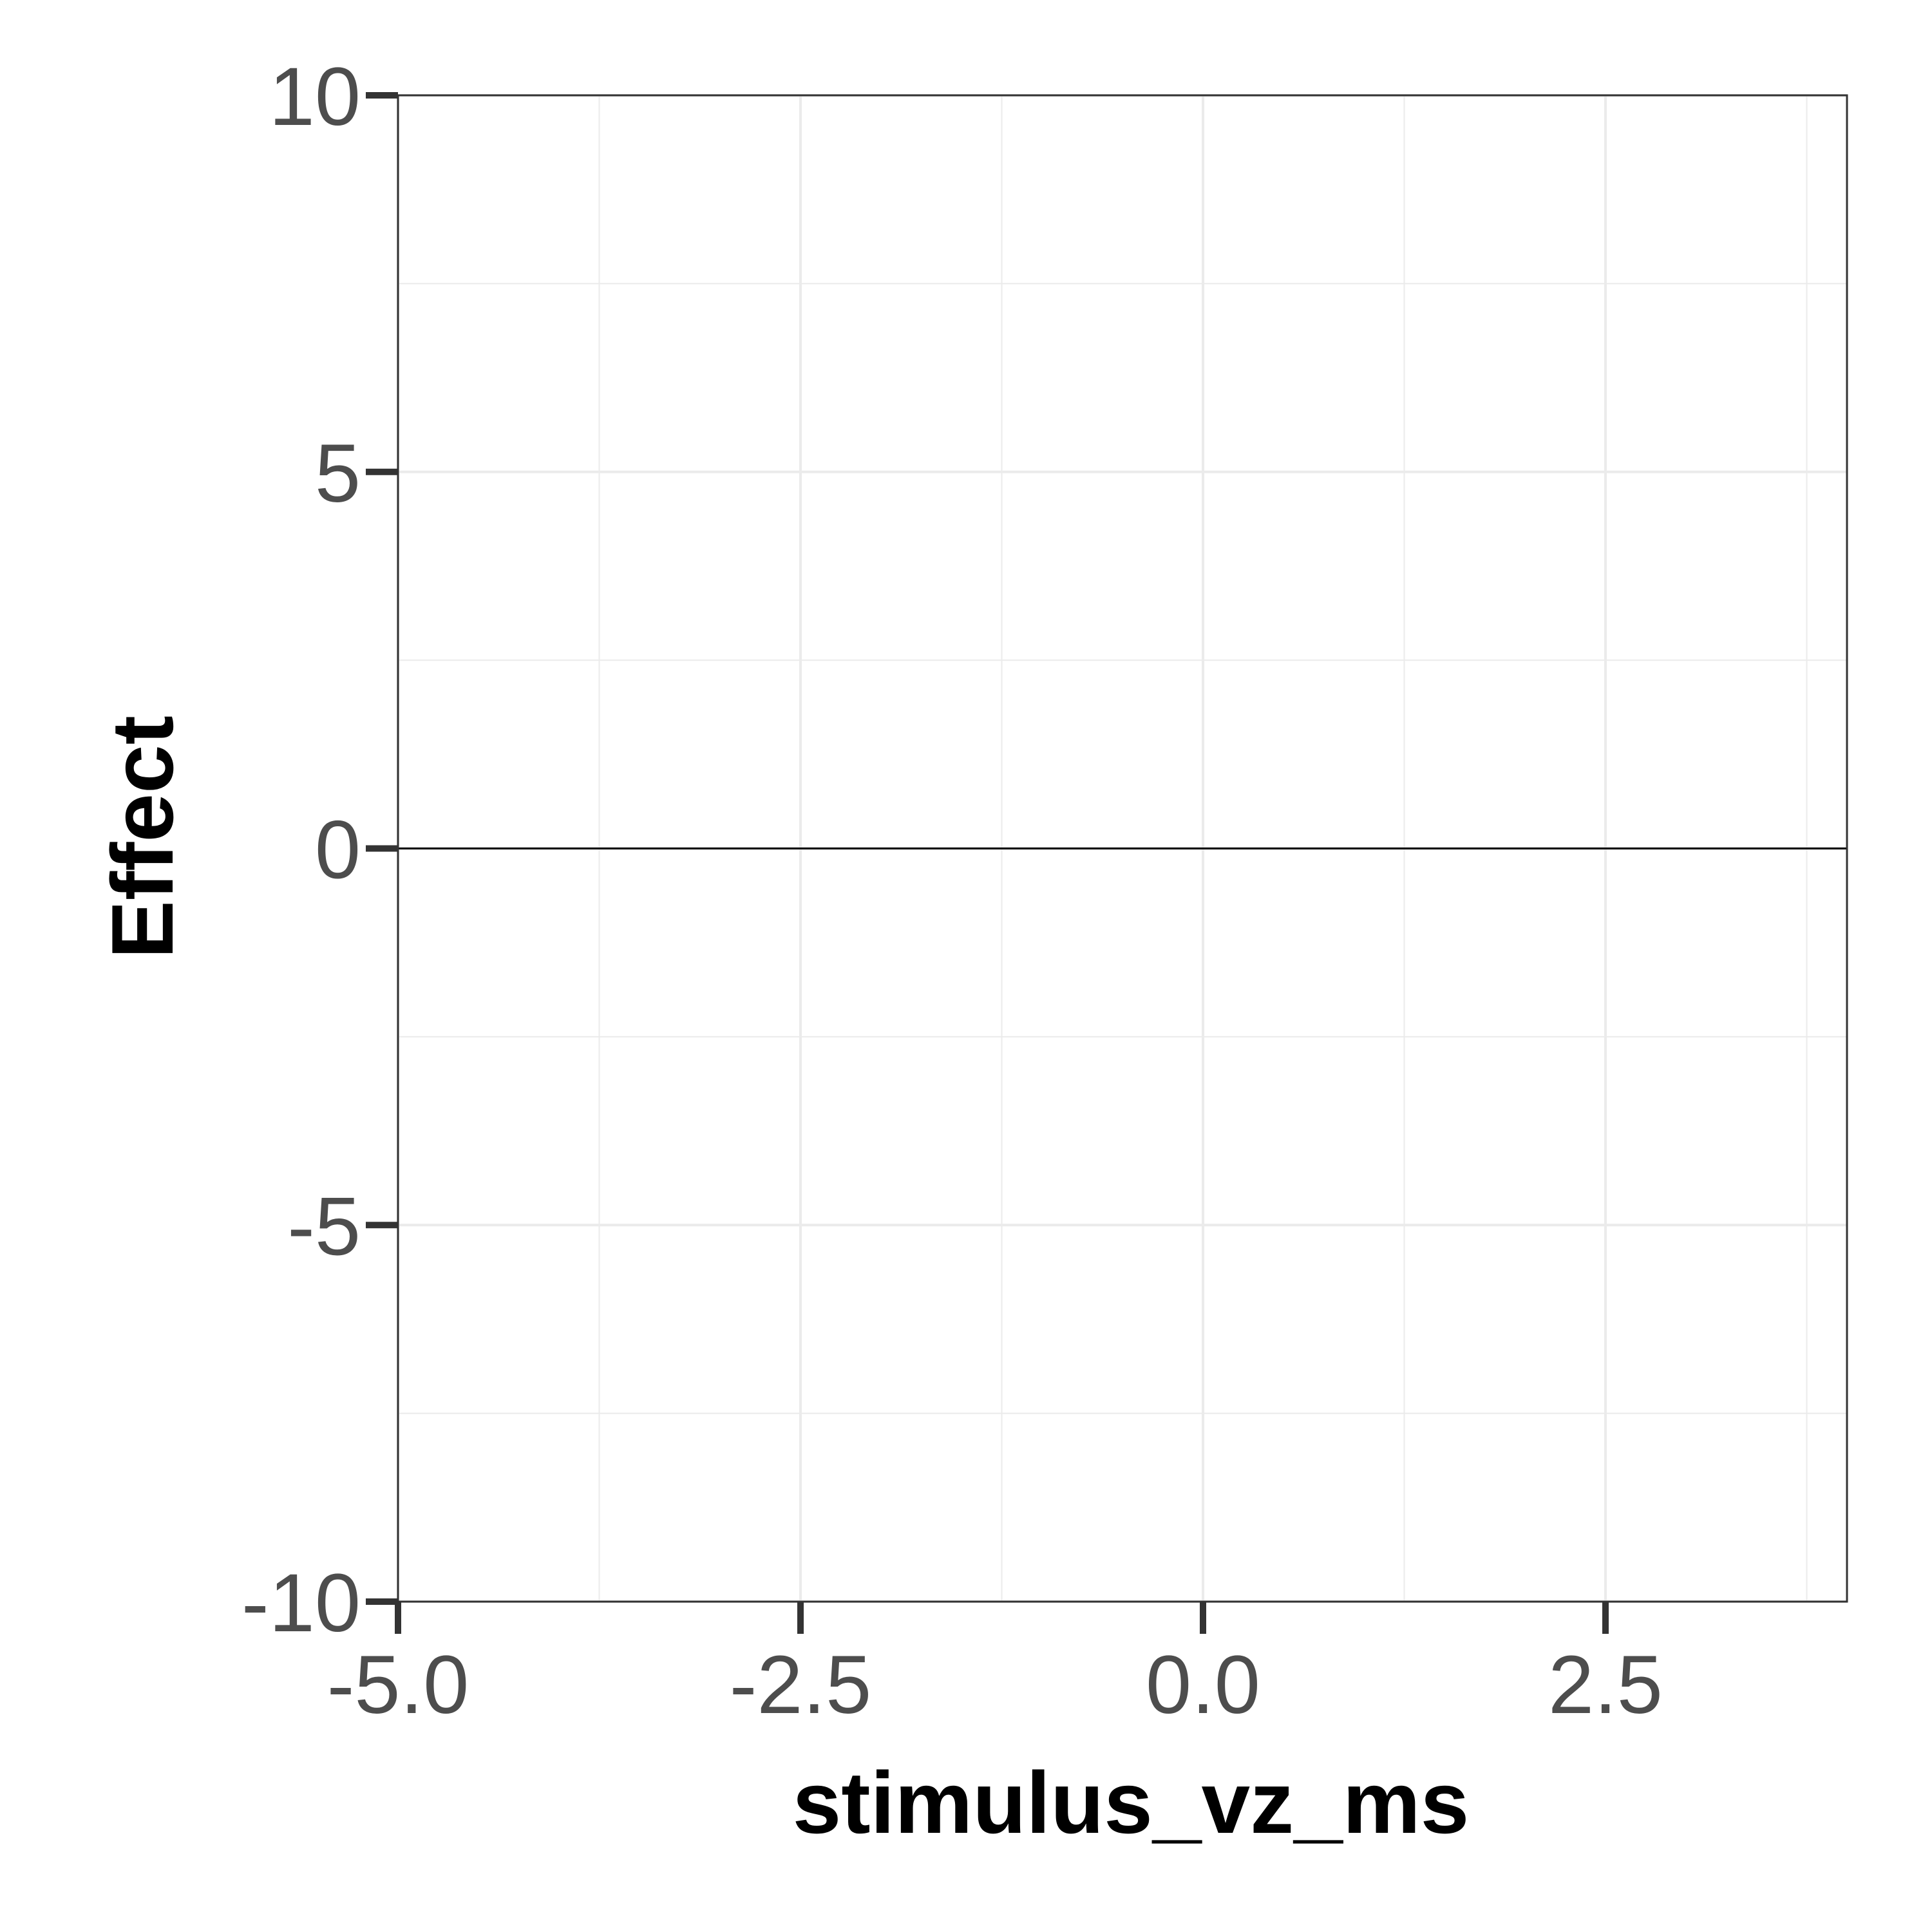 The height and width of the screenshot is (1932, 1932). I want to click on y-tick-label: 5, so click(338, 474).